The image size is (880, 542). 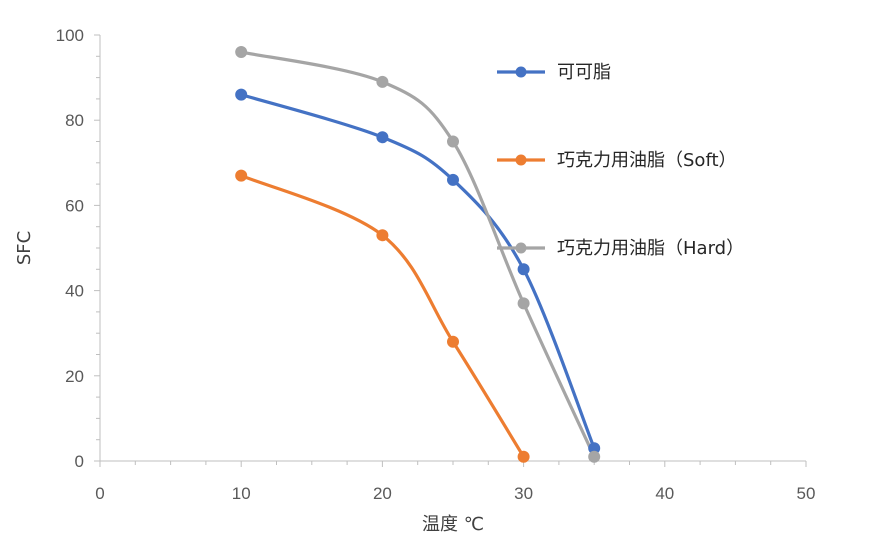 What do you see at coordinates (647, 160) in the screenshot?
I see `legend-label: 巧克力用油脂（Soft）` at bounding box center [647, 160].